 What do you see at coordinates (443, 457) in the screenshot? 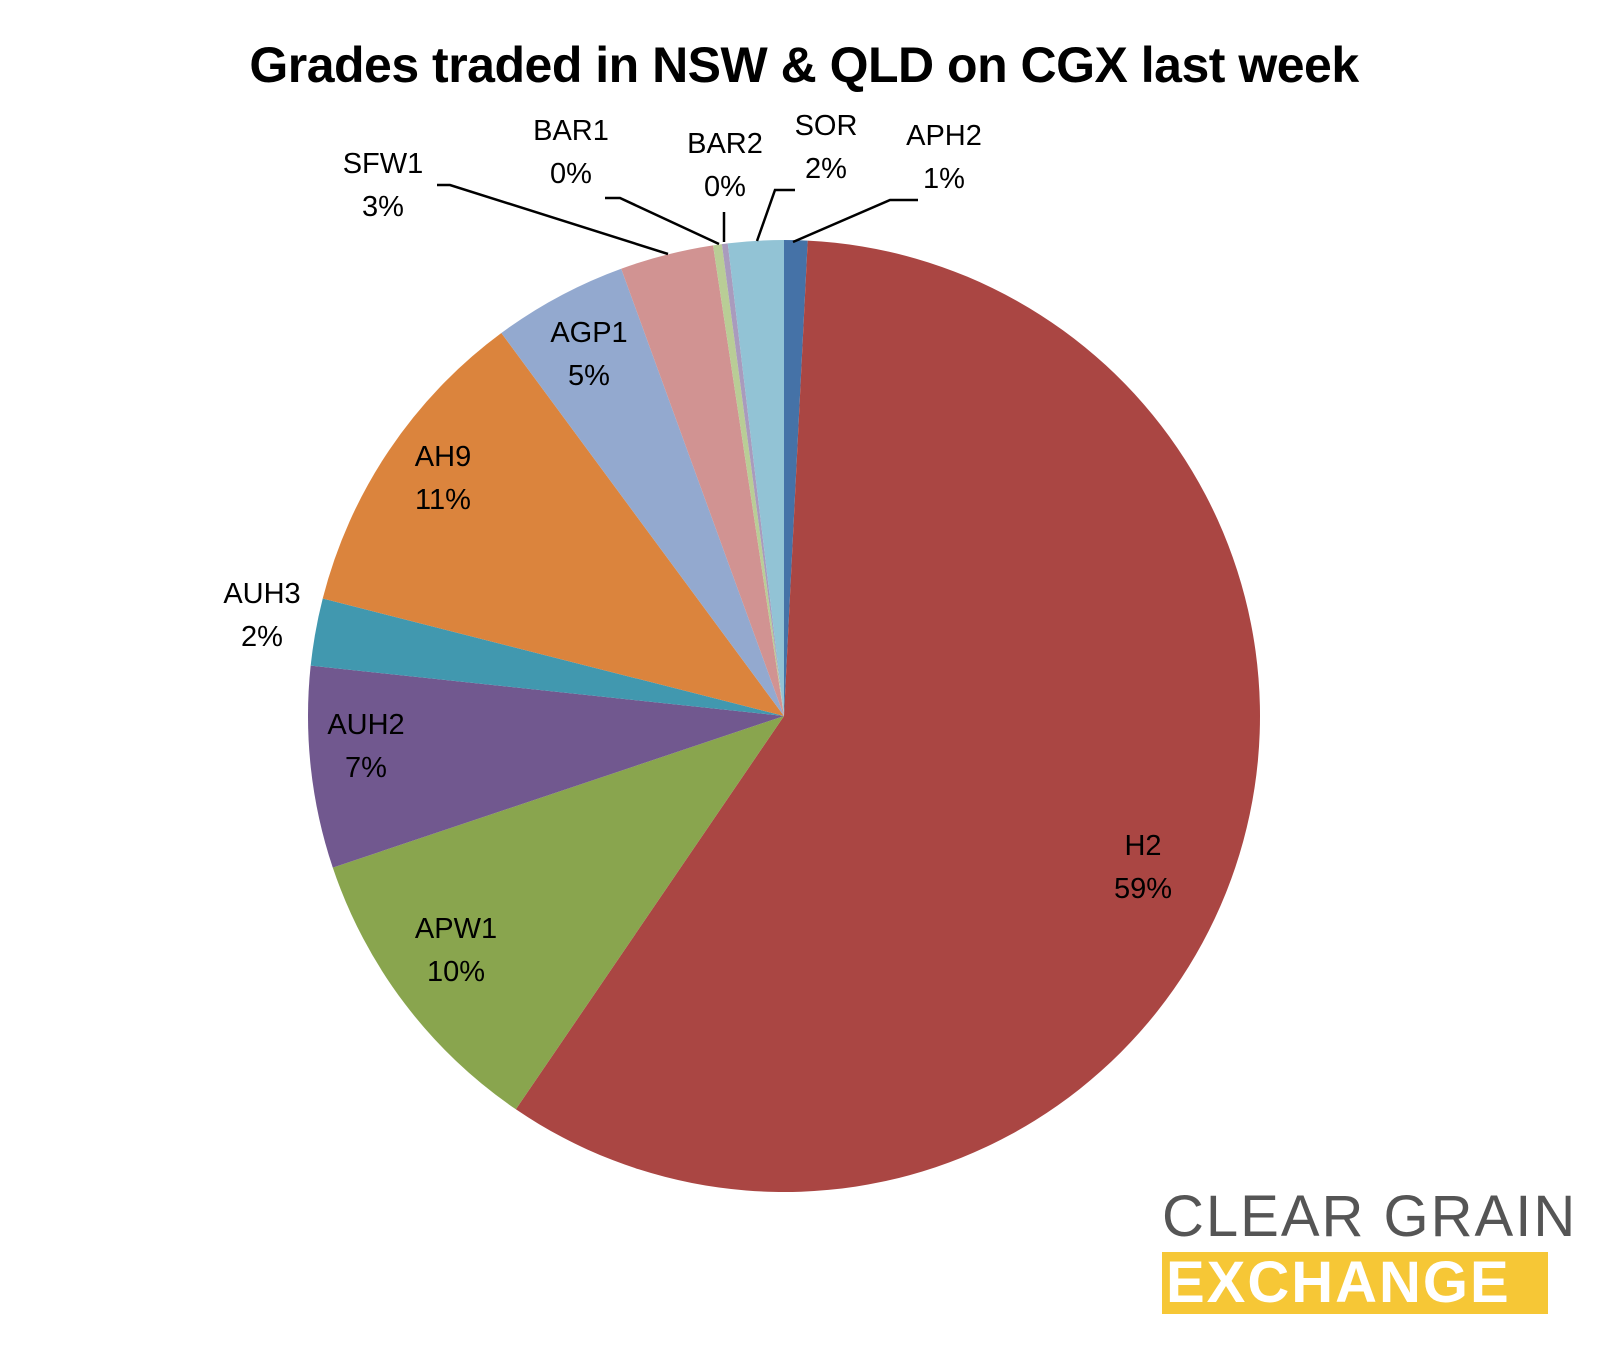
I see `slice-label-ah9: AH9` at bounding box center [443, 457].